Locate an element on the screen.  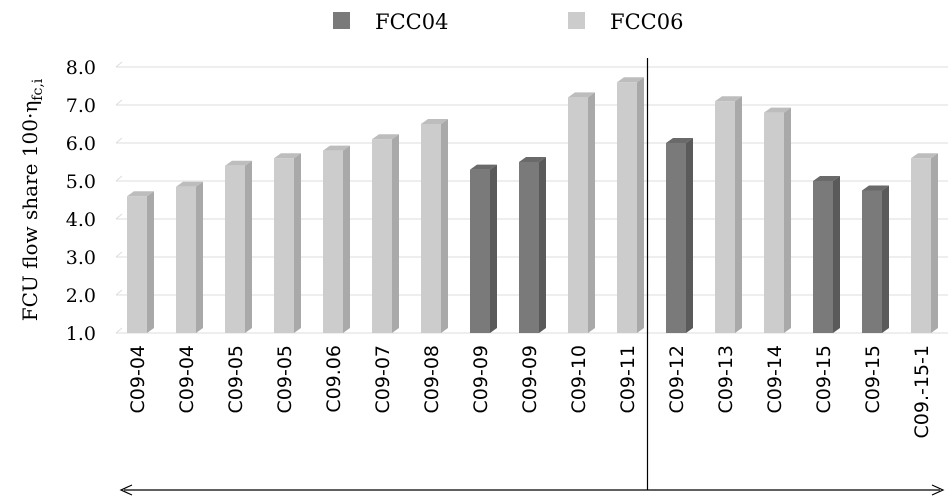
x-tick-label: C09-08 is located at coordinates (432, 379).